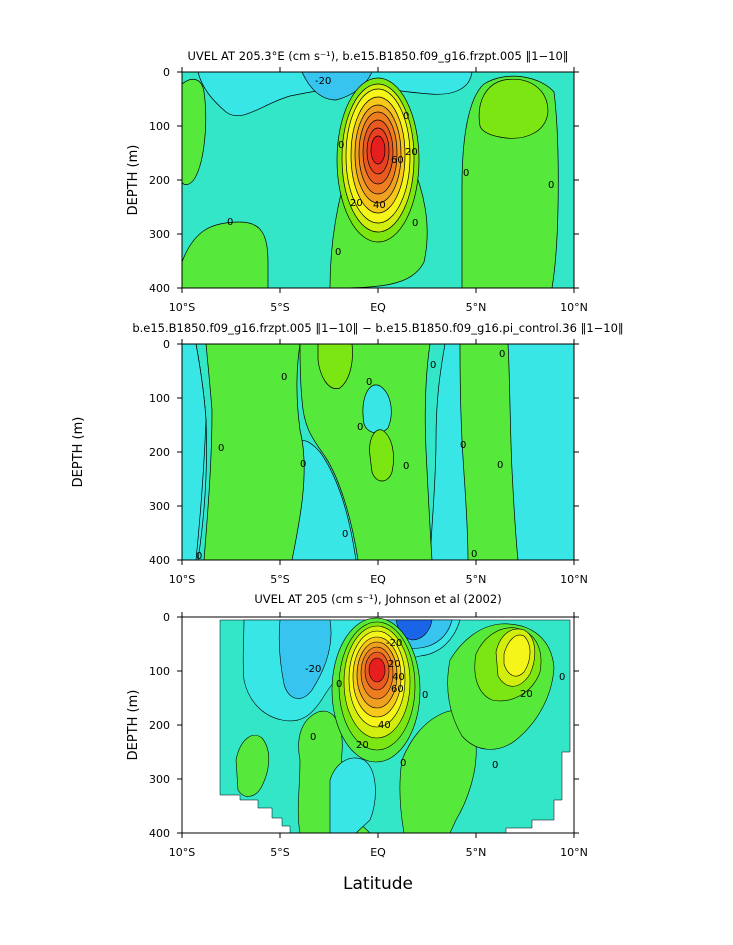 The image size is (733, 945). I want to click on panel-1-x-tick-labels: 10°S 5°S EQ 5°N 10°N, so click(378, 307).